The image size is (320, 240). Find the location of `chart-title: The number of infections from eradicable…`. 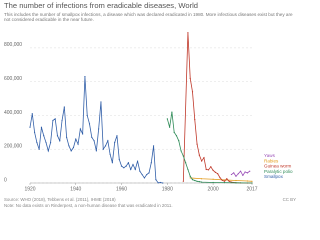

chart-title: The number of infections from eradicable… is located at coordinates (101, 5).